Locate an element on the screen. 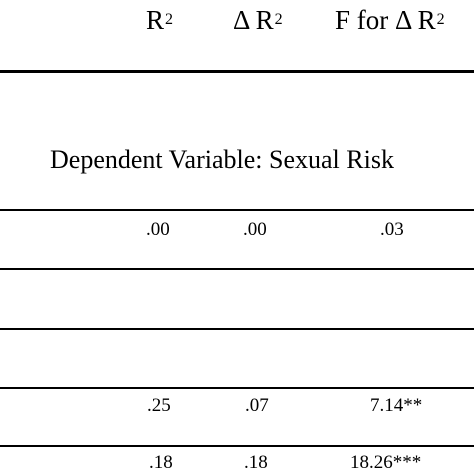 The image size is (474, 474). cell-r2: .18 is located at coordinates (161, 462).